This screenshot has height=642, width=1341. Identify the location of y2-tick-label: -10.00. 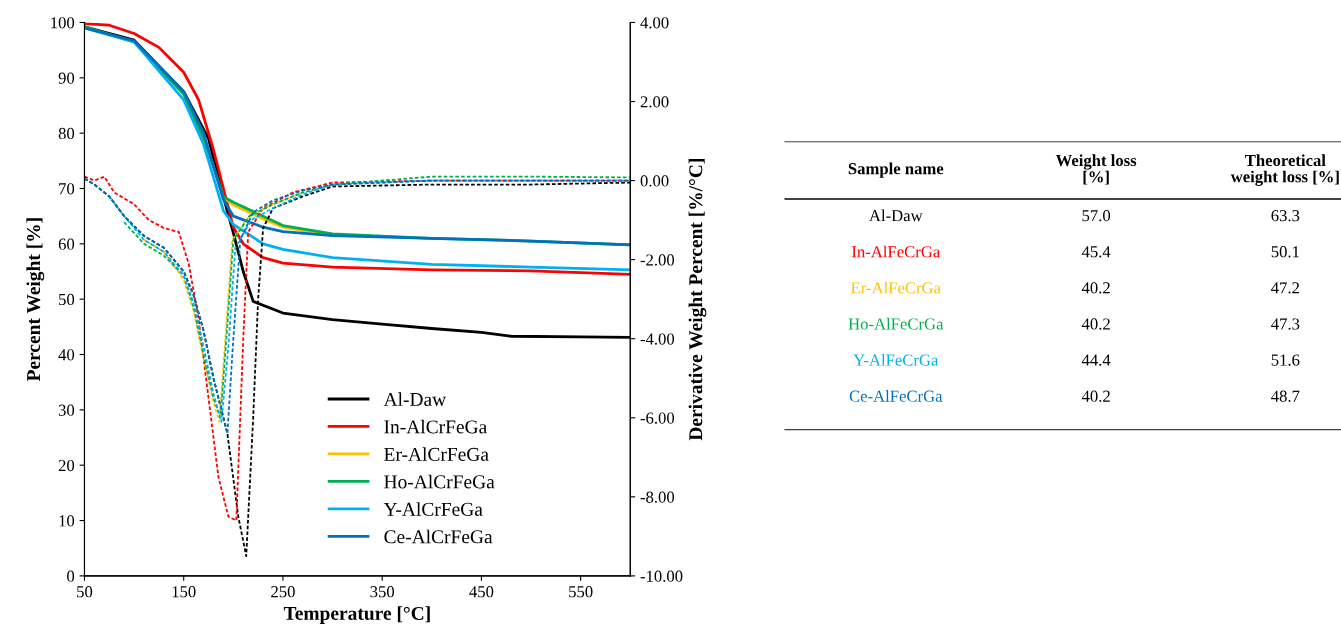
(661, 576).